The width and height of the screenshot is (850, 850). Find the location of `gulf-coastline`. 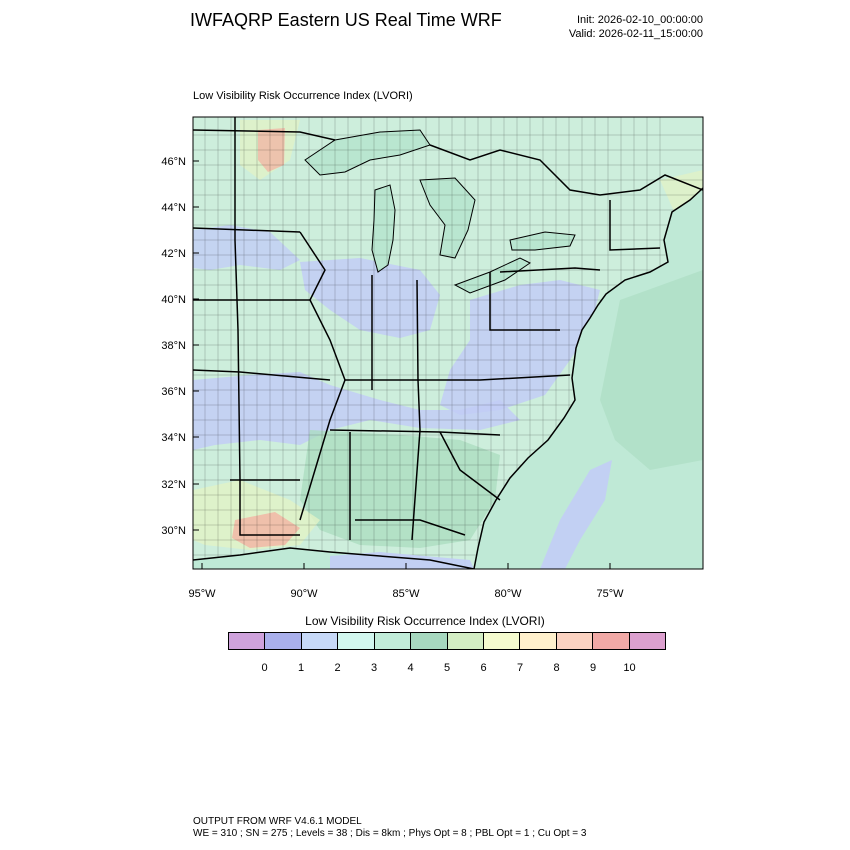

gulf-coastline is located at coordinates (334, 558).